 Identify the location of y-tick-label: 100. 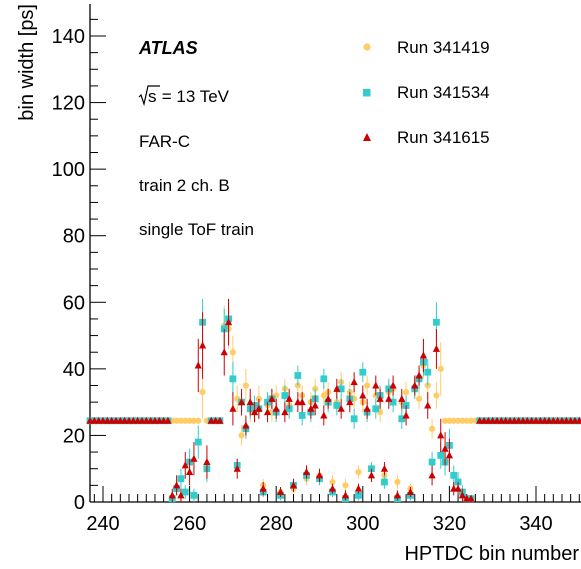
(68, 170).